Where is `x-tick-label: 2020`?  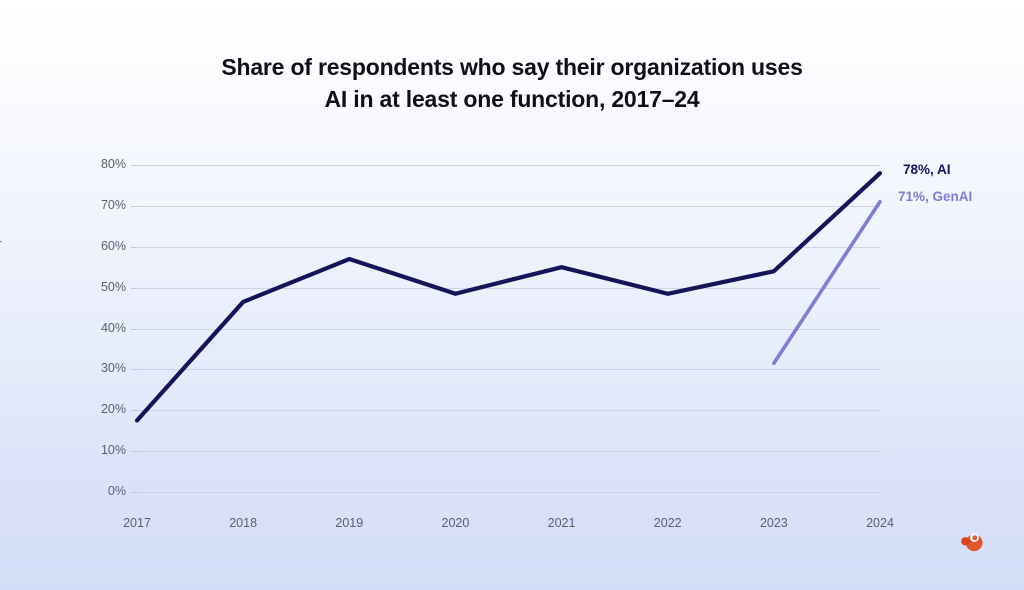 x-tick-label: 2020 is located at coordinates (455, 523).